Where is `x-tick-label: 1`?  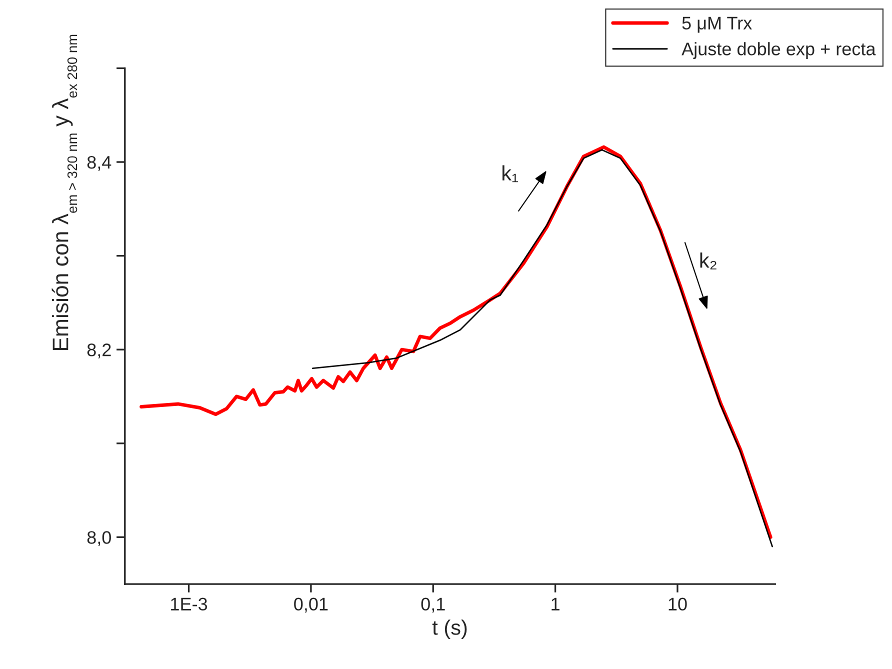
x-tick-label: 1 is located at coordinates (556, 604).